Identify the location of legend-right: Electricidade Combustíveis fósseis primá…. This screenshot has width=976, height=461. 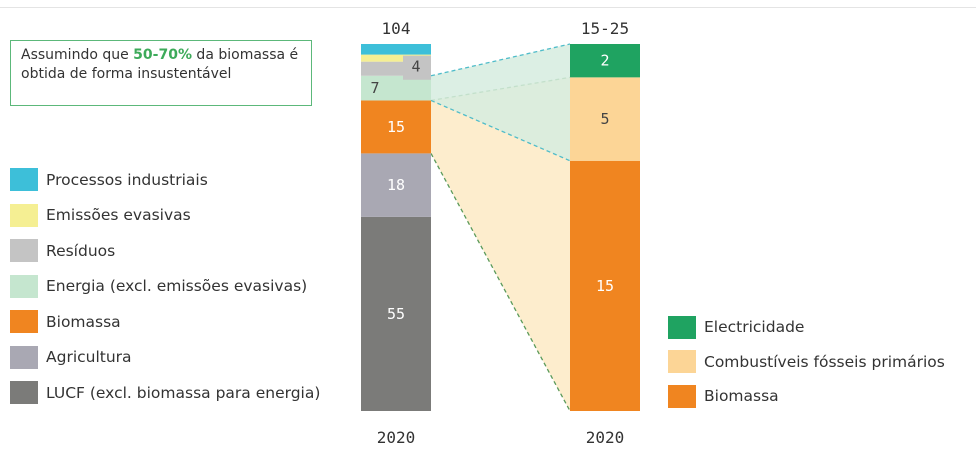
(806, 362).